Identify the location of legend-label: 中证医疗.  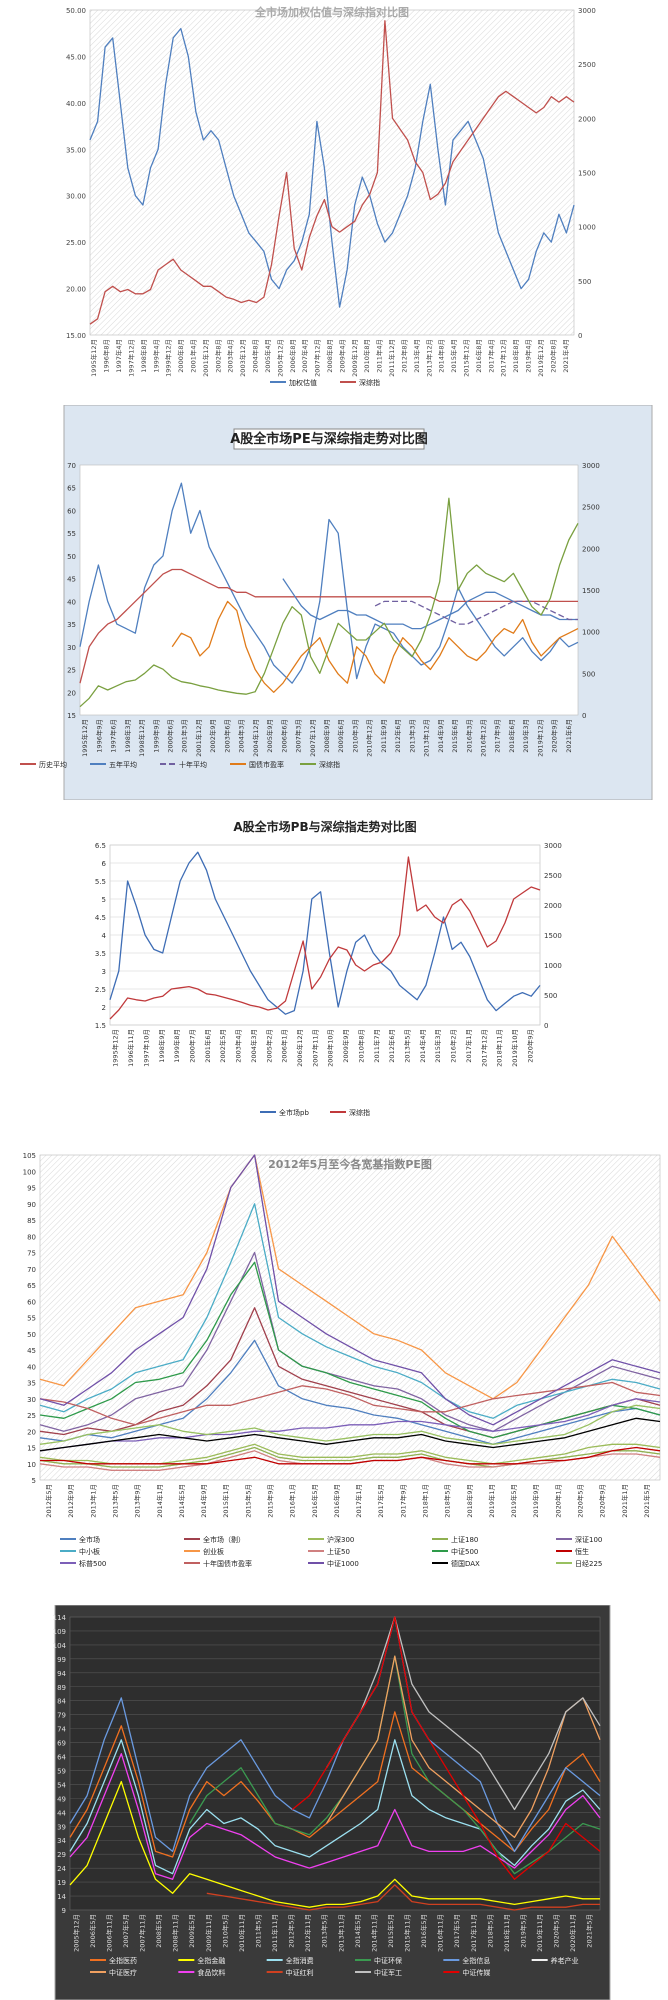
(123, 1972).